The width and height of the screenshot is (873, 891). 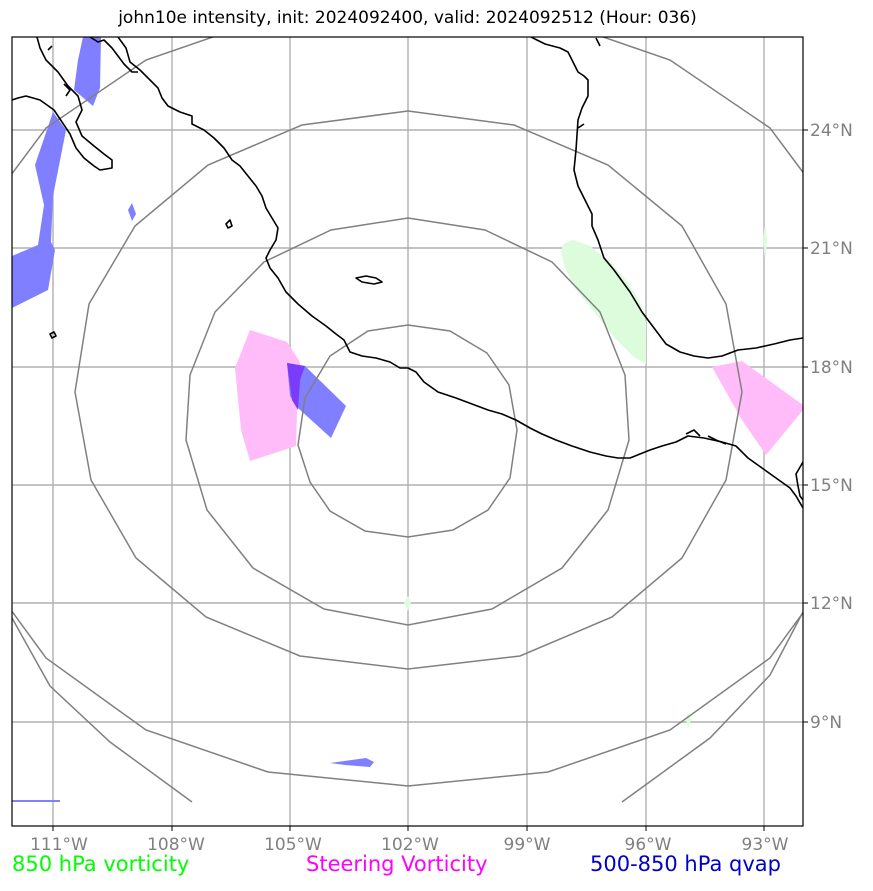 What do you see at coordinates (685, 864) in the screenshot?
I see `legend-qvap: 500-850 hPa qvap` at bounding box center [685, 864].